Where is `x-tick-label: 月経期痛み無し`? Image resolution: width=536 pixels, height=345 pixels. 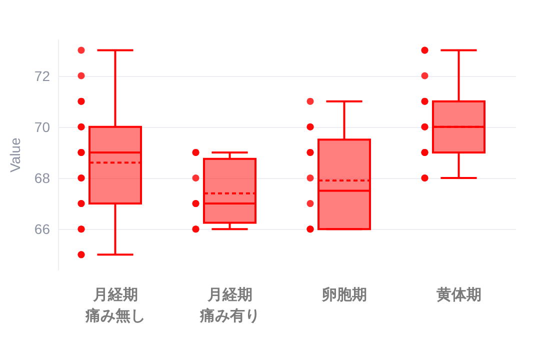
x-tick-label: 月経期痛み無し is located at coordinates (115, 305).